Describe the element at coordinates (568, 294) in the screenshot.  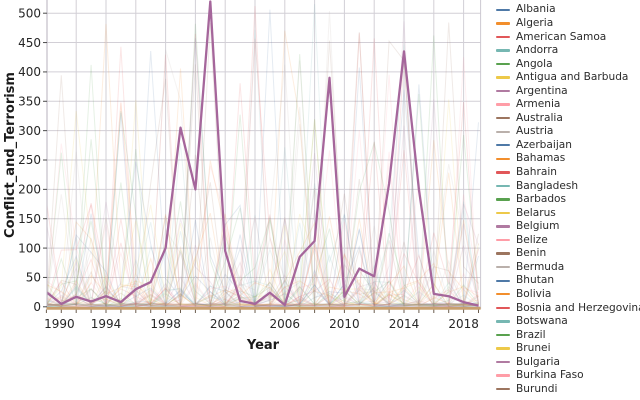
I see `legend-item: Bolivia` at that location.